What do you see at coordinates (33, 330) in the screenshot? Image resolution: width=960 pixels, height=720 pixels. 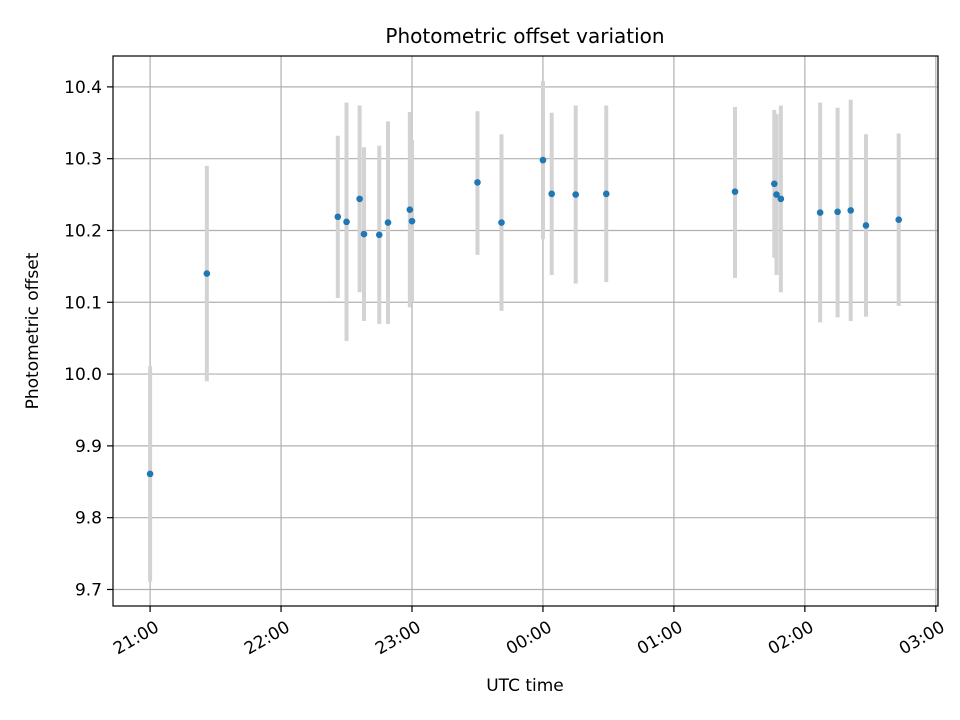 I see `y-axis-label: Photometric offset` at bounding box center [33, 330].